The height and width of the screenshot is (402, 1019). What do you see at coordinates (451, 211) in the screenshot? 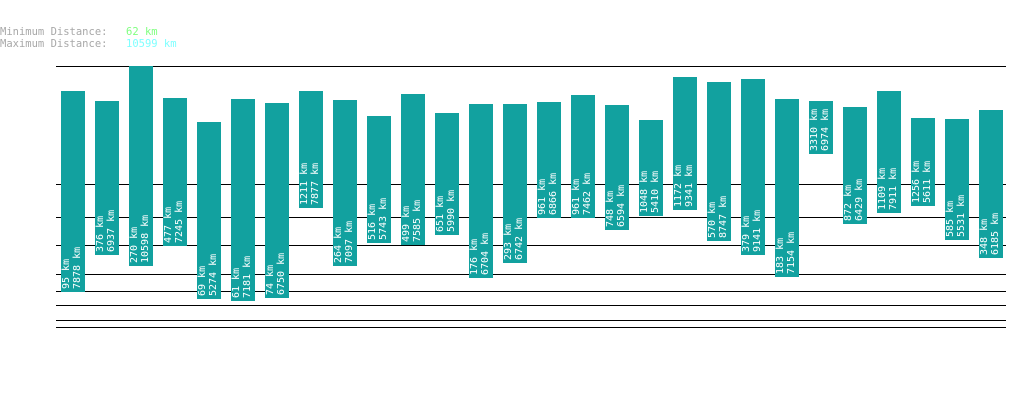
I see `bar-max-label: 5990 km` at bounding box center [451, 211].